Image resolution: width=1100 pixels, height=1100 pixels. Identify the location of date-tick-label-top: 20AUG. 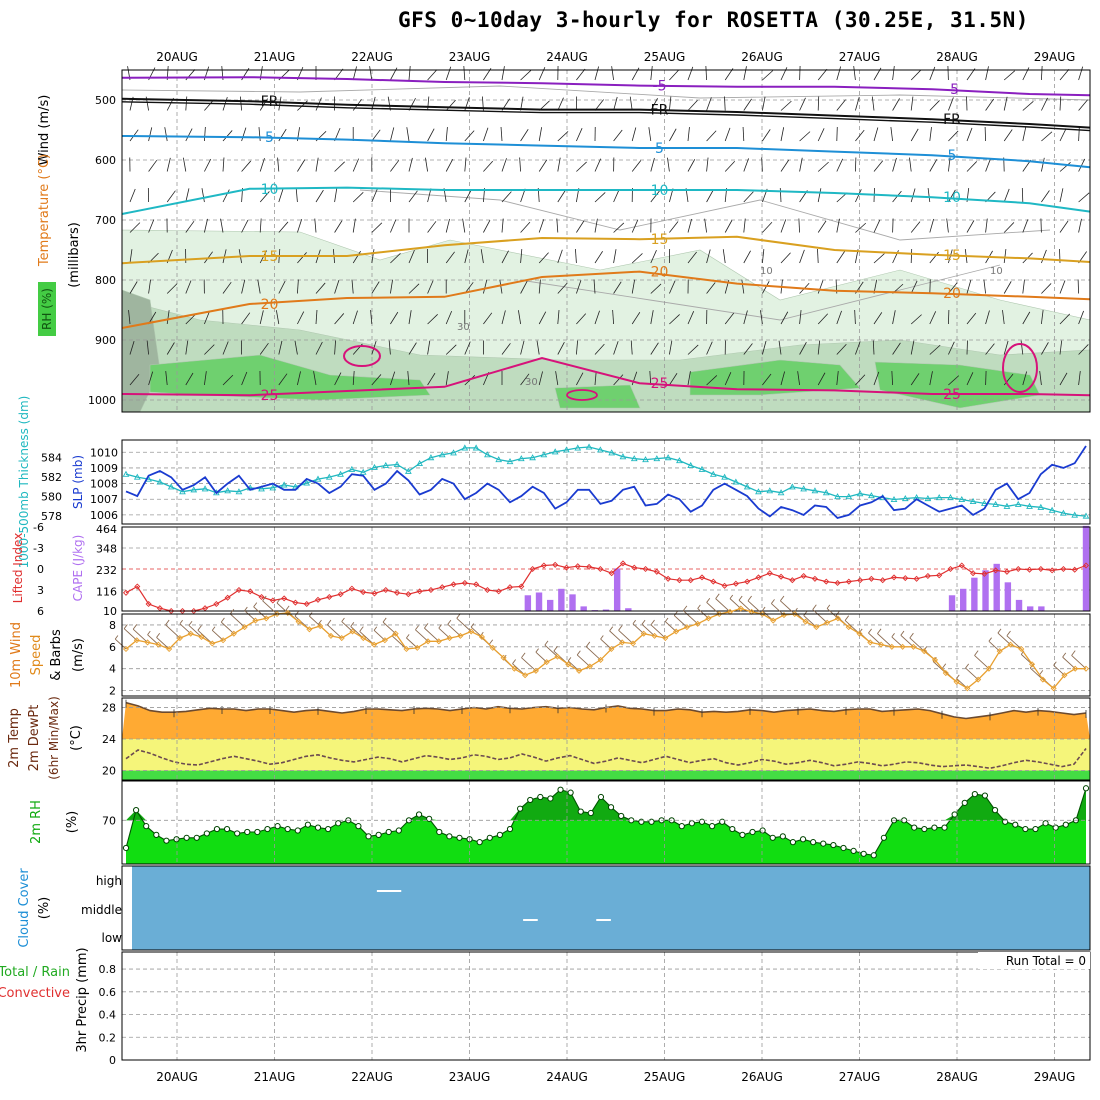
(177, 57).